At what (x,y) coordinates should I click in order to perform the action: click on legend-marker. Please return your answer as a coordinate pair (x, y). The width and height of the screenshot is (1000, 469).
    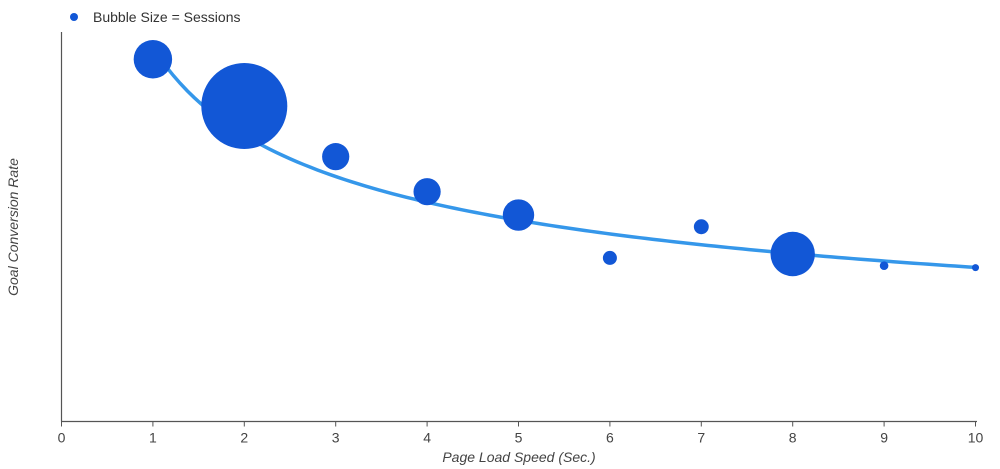
    Looking at the image, I should click on (74, 17).